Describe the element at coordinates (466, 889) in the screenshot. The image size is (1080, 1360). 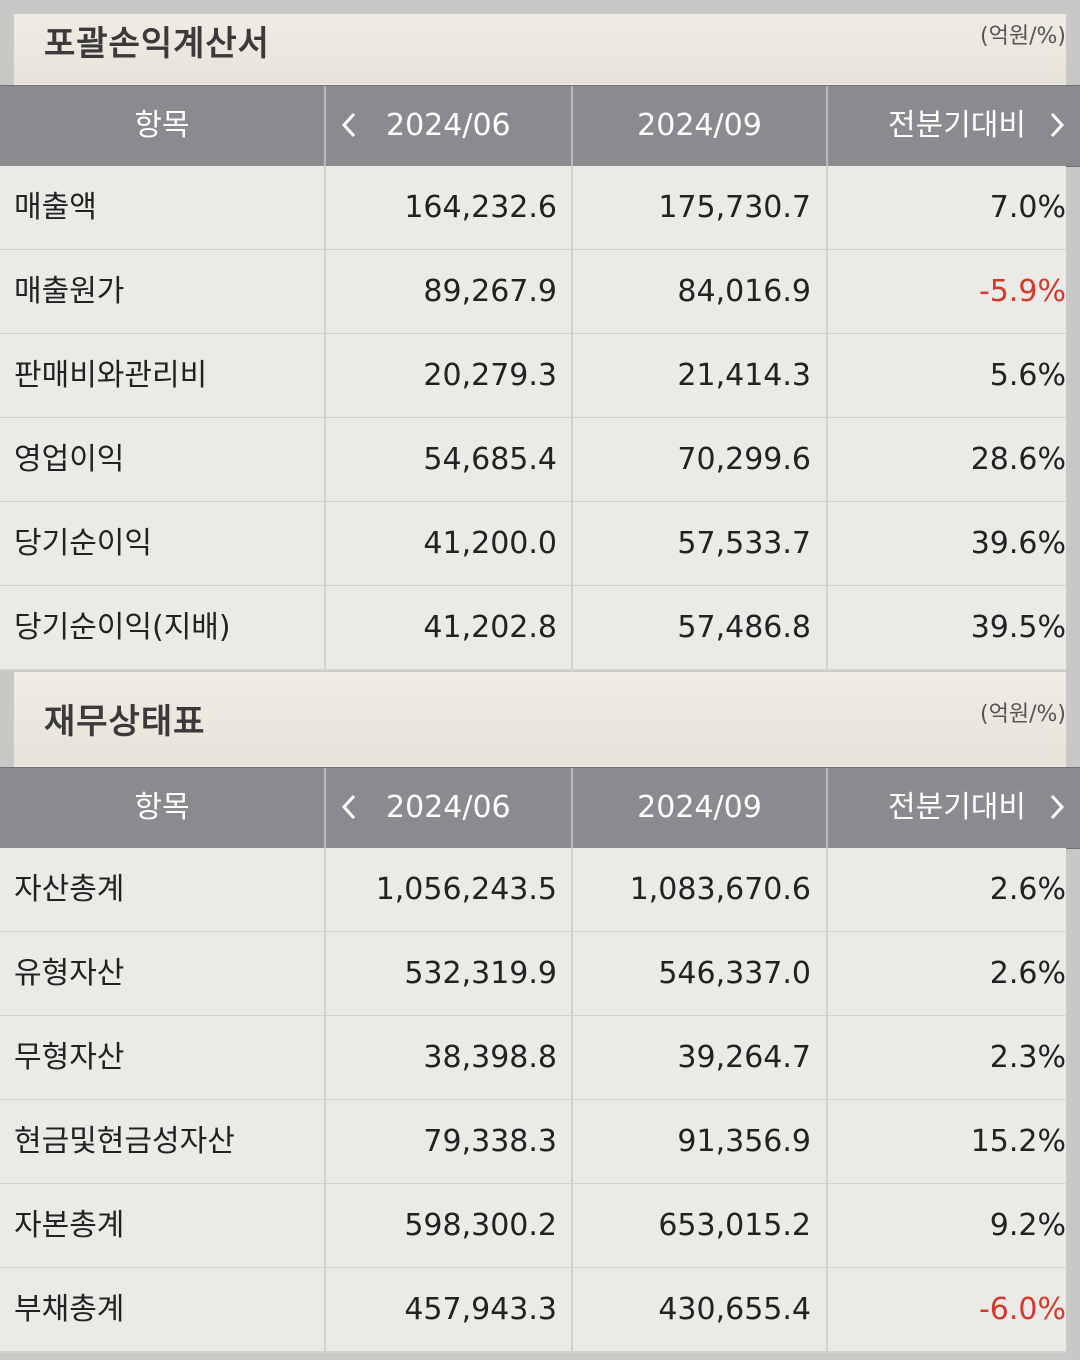
I see `period1-value: 1,056,243.5` at that location.